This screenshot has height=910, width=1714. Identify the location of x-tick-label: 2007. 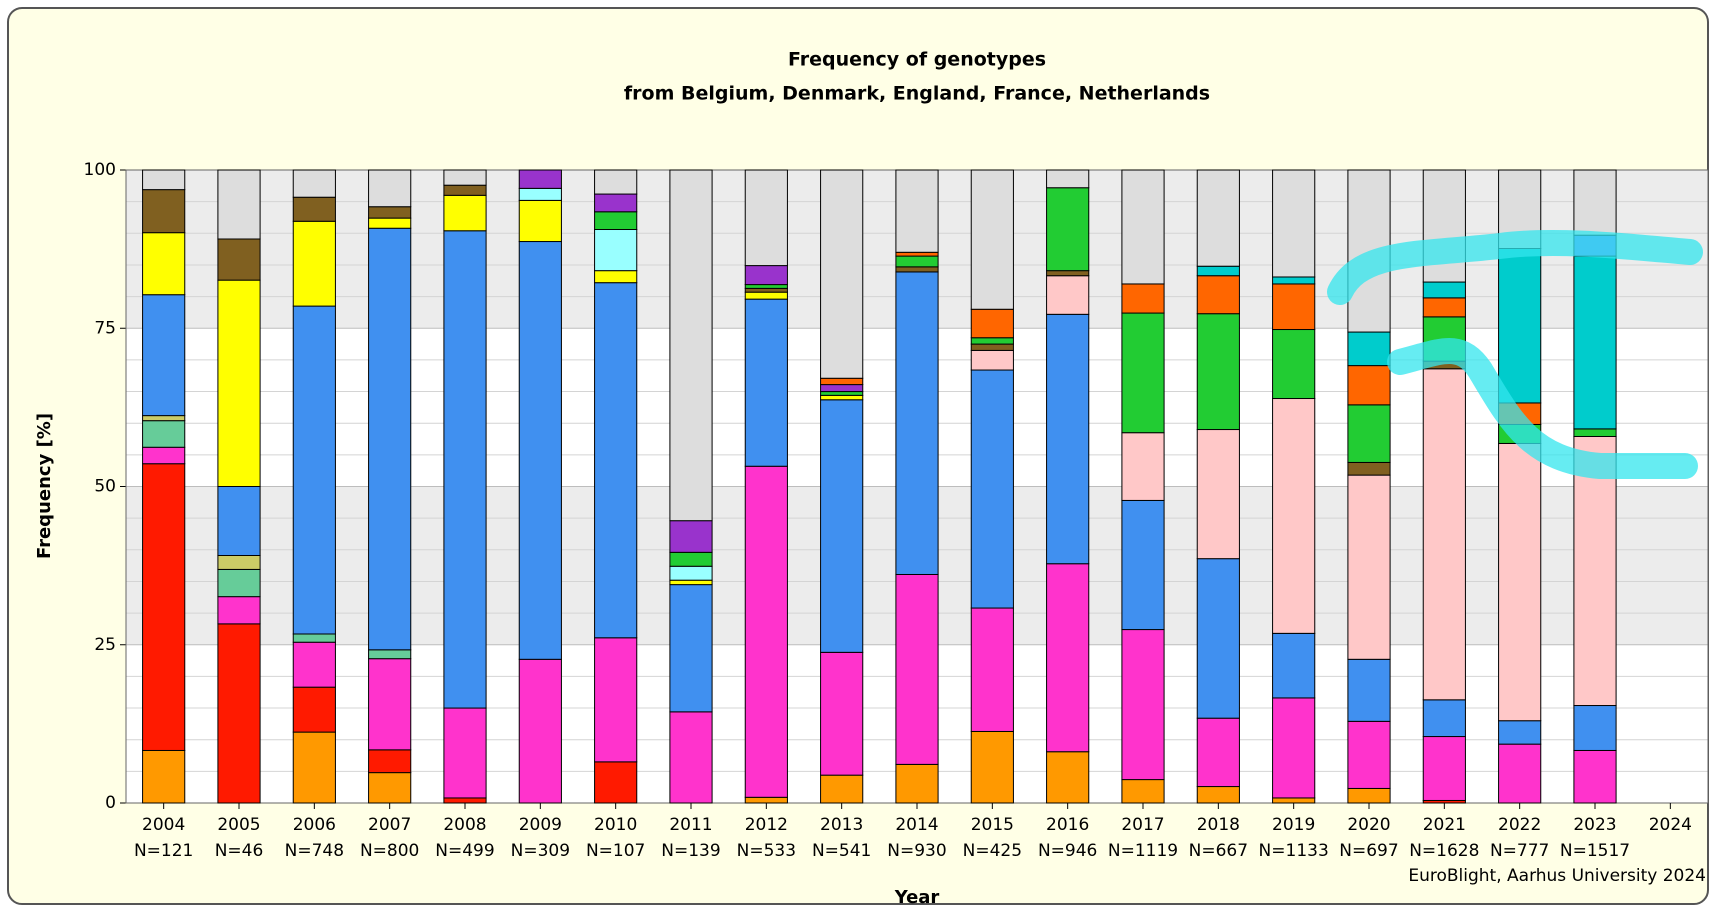
(389, 825).